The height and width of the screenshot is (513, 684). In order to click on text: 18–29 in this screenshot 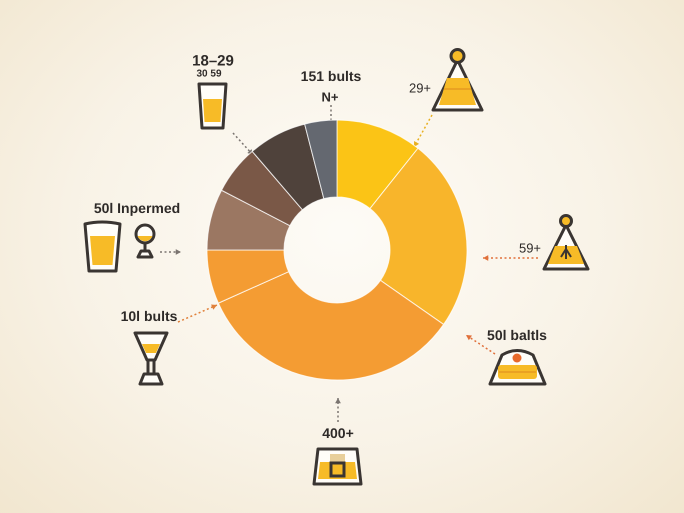, I will do `click(213, 61)`.